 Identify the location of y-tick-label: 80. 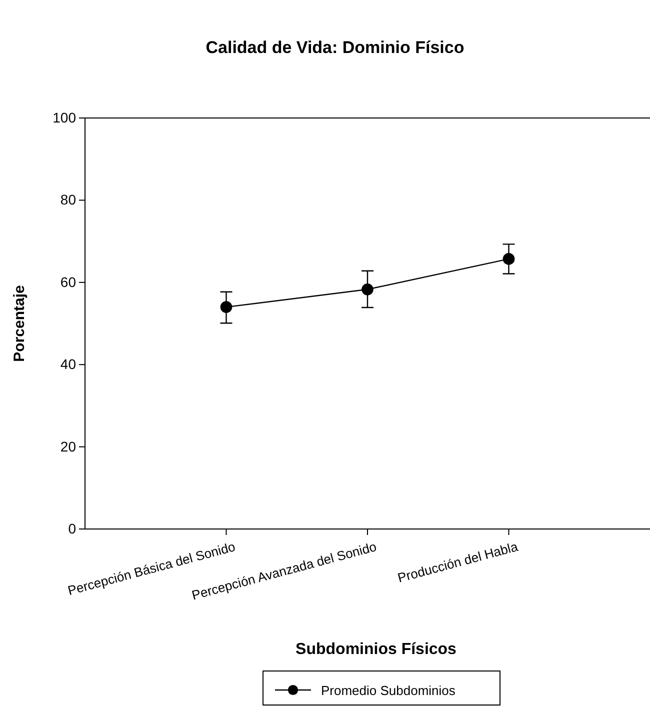
(68, 200).